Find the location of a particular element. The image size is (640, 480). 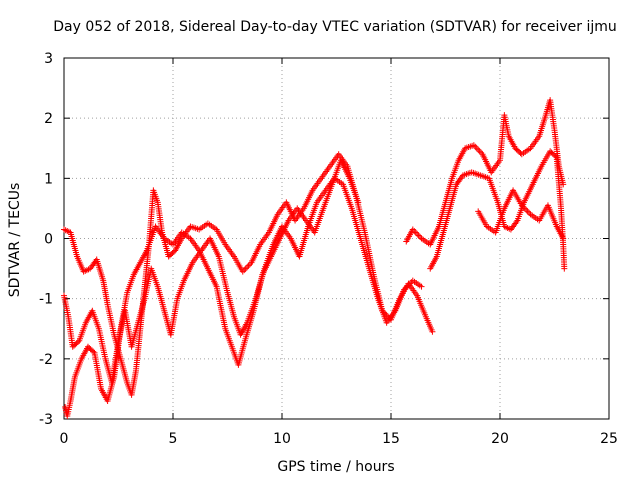

y-tick-label: 3 is located at coordinates (48, 59).